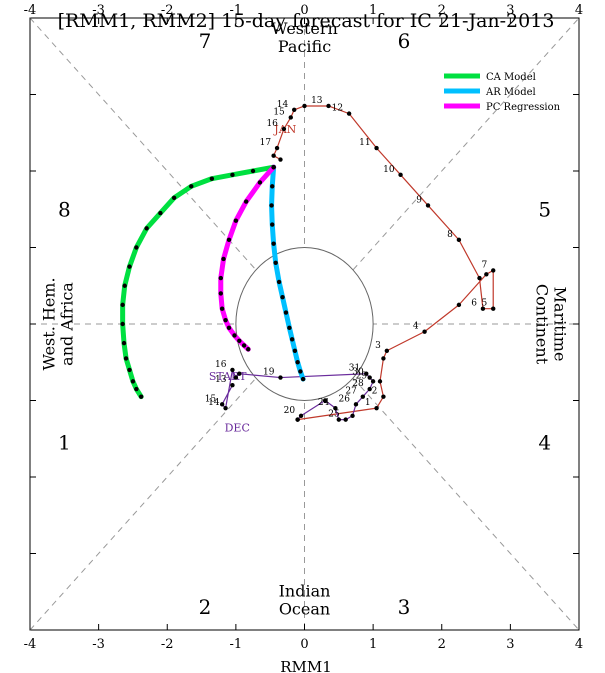  Describe the element at coordinates (317, 101) in the screenshot. I see `point-label: 13` at that location.